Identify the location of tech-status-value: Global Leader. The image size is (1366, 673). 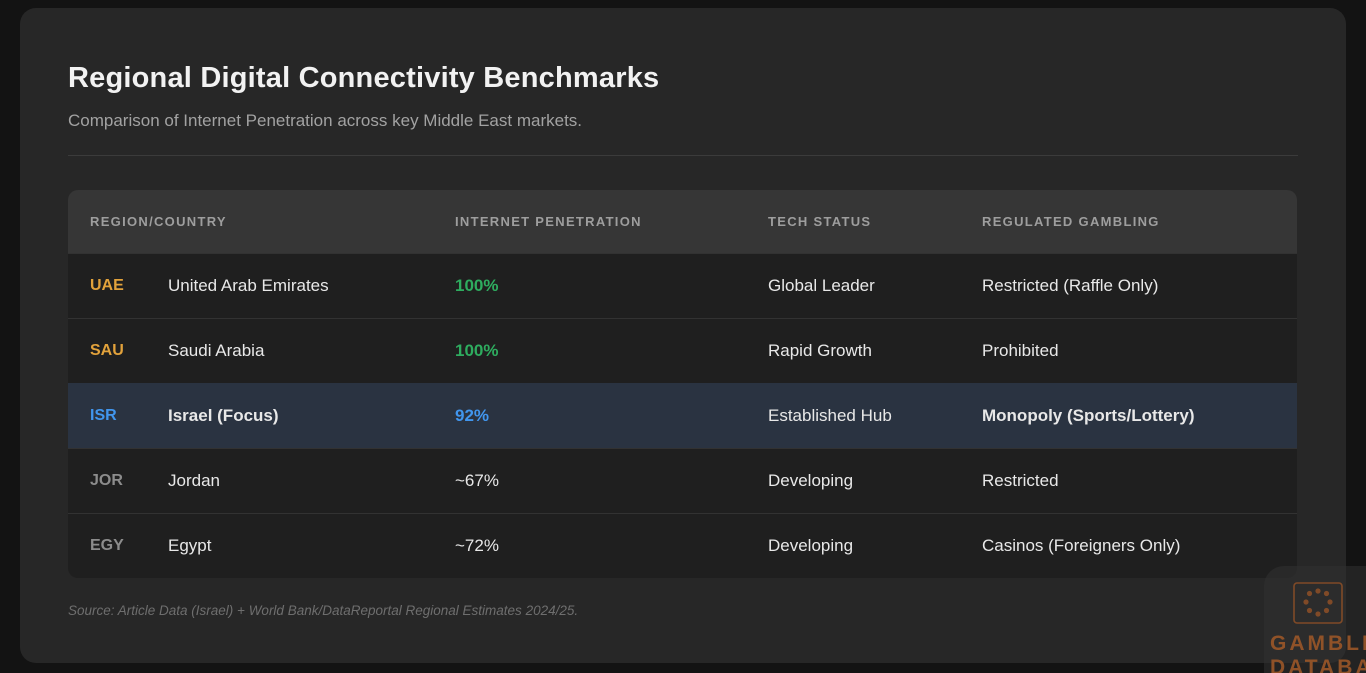
(821, 285).